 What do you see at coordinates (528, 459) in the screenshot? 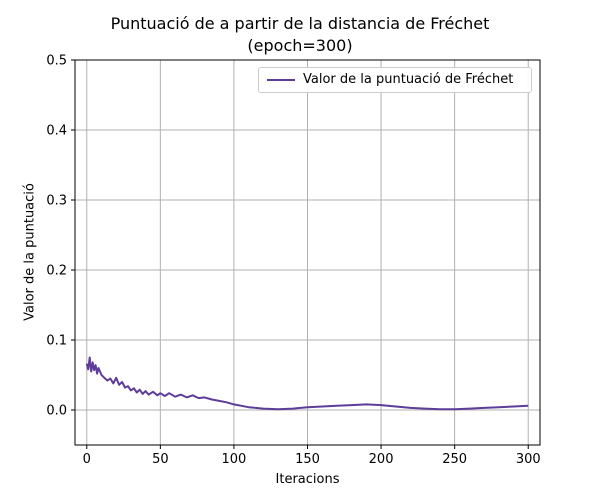
I see `x-tick-label: 300` at bounding box center [528, 459].